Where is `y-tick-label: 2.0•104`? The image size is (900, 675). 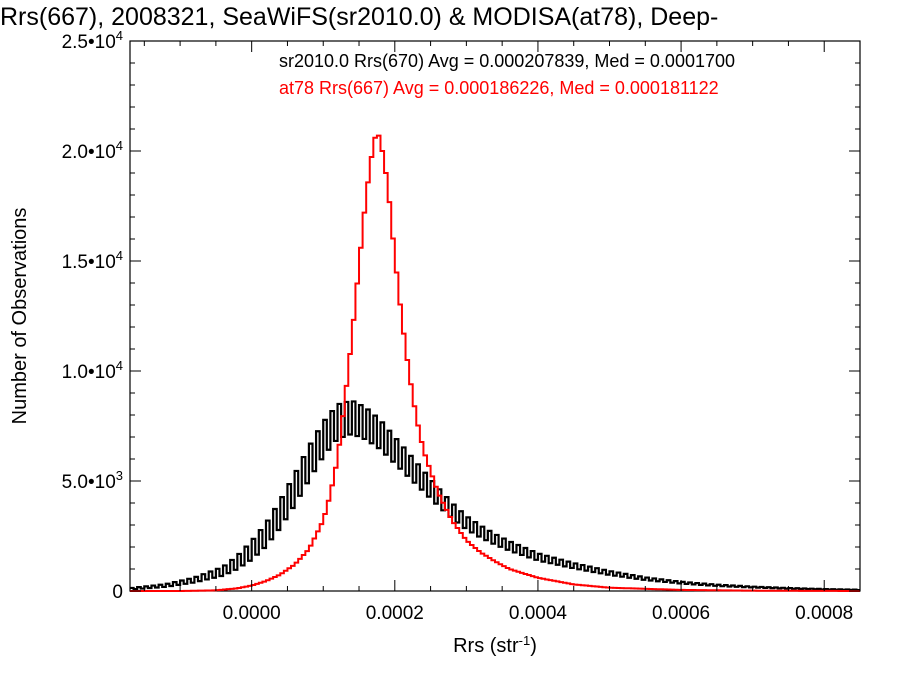 y-tick-label: 2.0•104 is located at coordinates (92, 150).